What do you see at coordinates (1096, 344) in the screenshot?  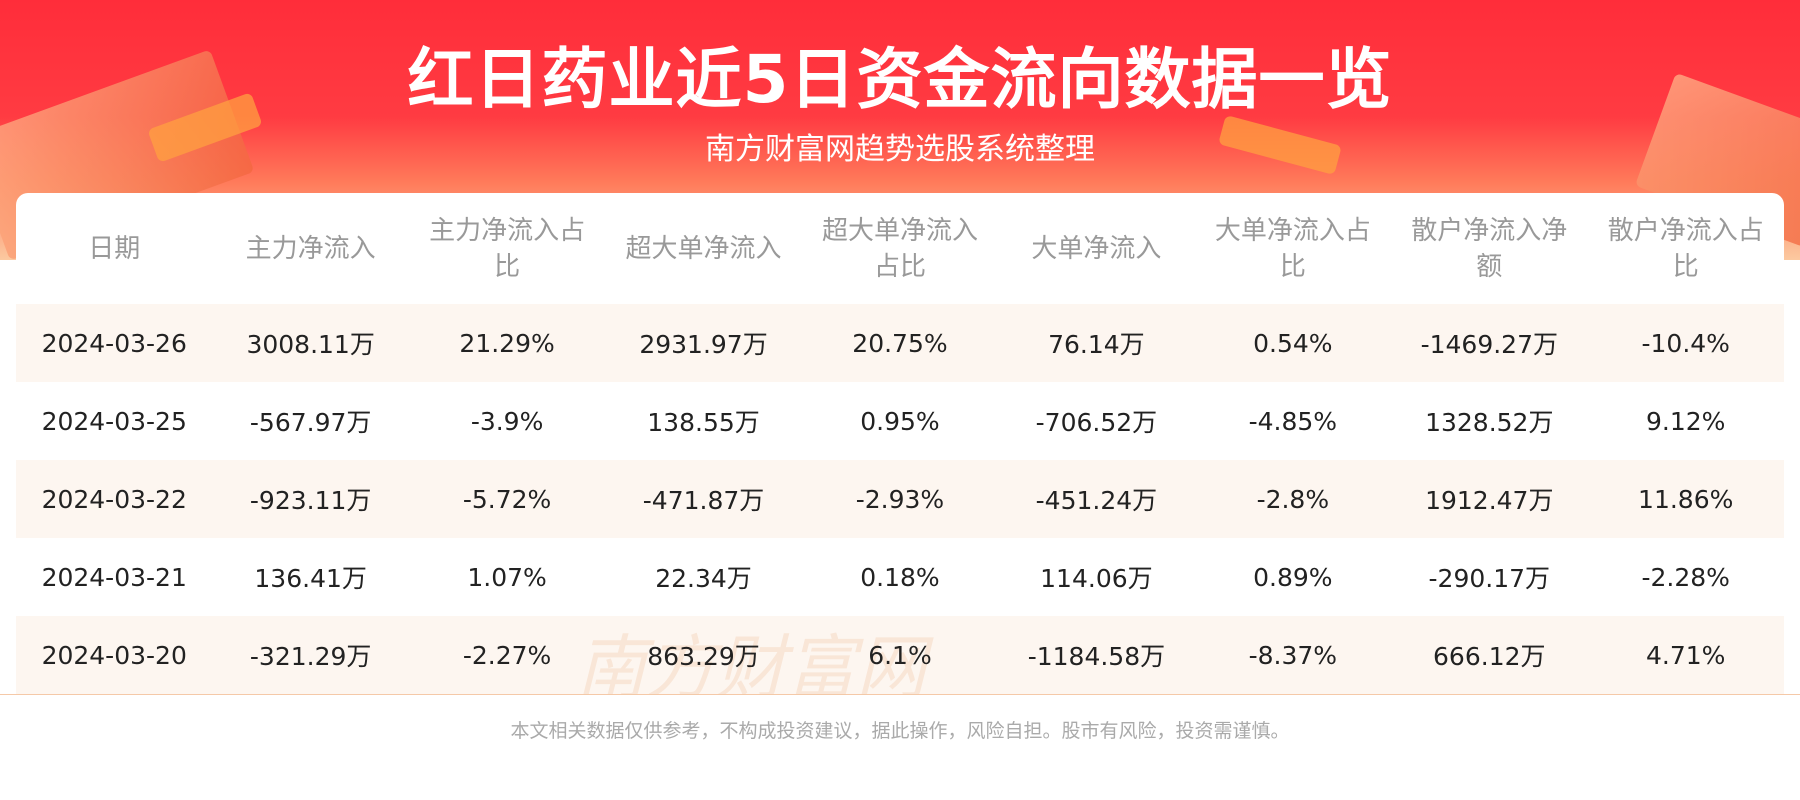 I see `table-cell: 76.14万` at bounding box center [1096, 344].